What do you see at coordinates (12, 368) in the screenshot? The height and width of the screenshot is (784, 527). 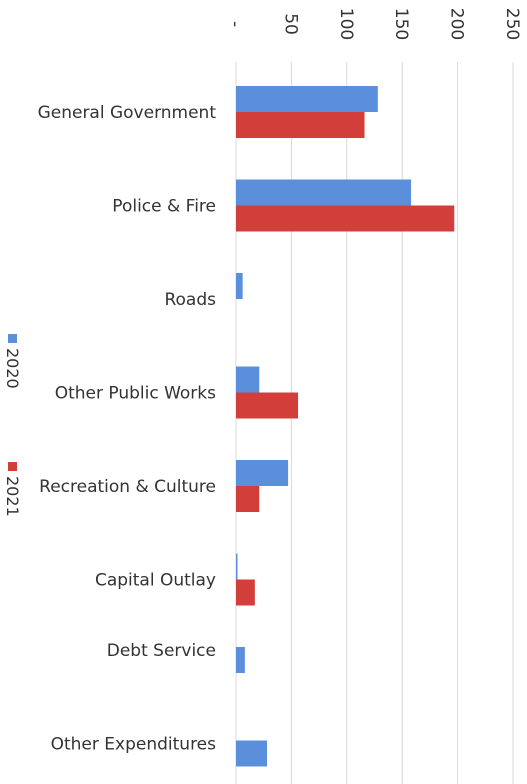 I see `legend-label-2020: 2020` at bounding box center [12, 368].